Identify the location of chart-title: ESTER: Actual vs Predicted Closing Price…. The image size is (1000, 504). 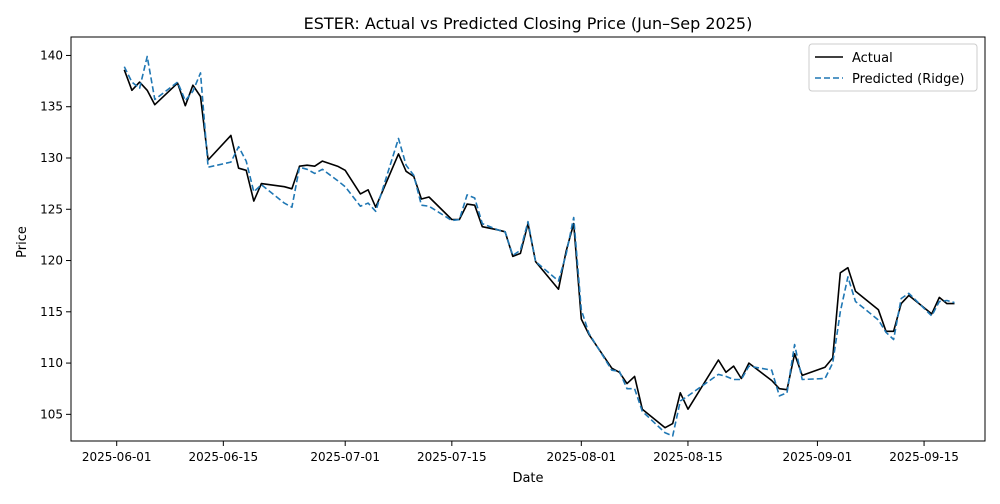
(528, 23).